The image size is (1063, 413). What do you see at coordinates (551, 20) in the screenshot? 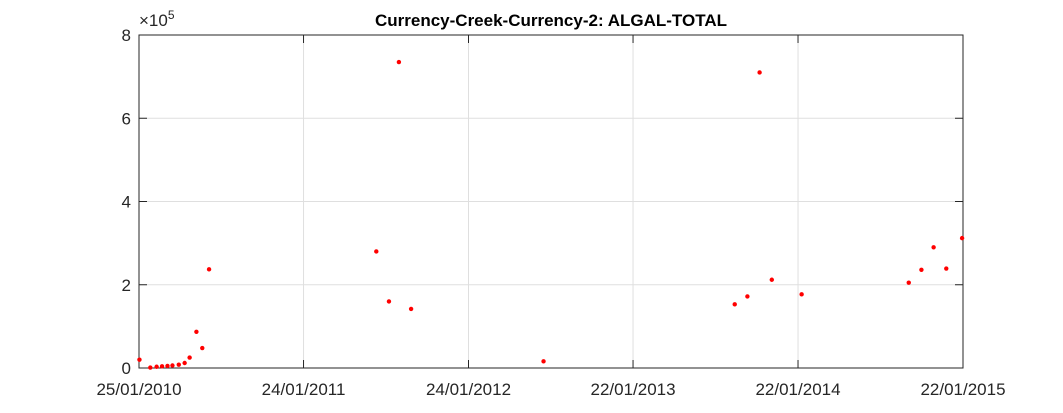
I see `chart-title: Currency-Creek-Currency-2: ALGAL-TOTAL` at bounding box center [551, 20].